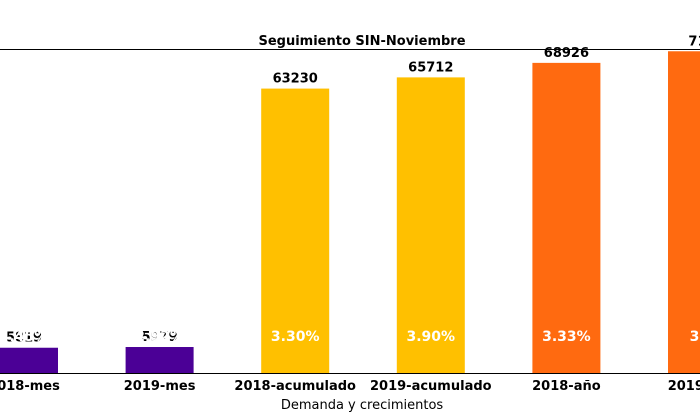  What do you see at coordinates (295, 79) in the screenshot?
I see `value-label: 63230` at bounding box center [295, 79].